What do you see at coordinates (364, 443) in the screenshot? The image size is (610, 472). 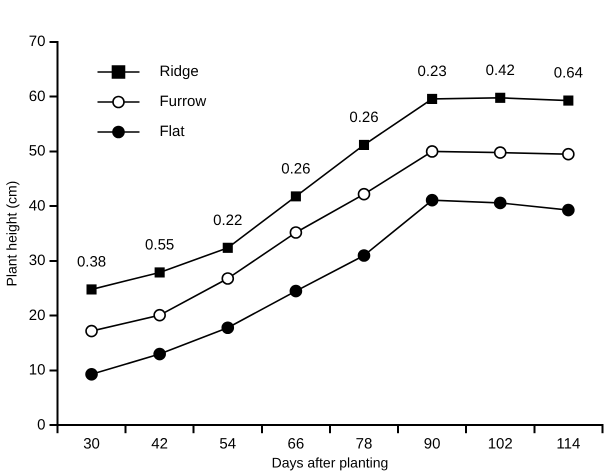 I see `x-tick-label: 78` at bounding box center [364, 443].